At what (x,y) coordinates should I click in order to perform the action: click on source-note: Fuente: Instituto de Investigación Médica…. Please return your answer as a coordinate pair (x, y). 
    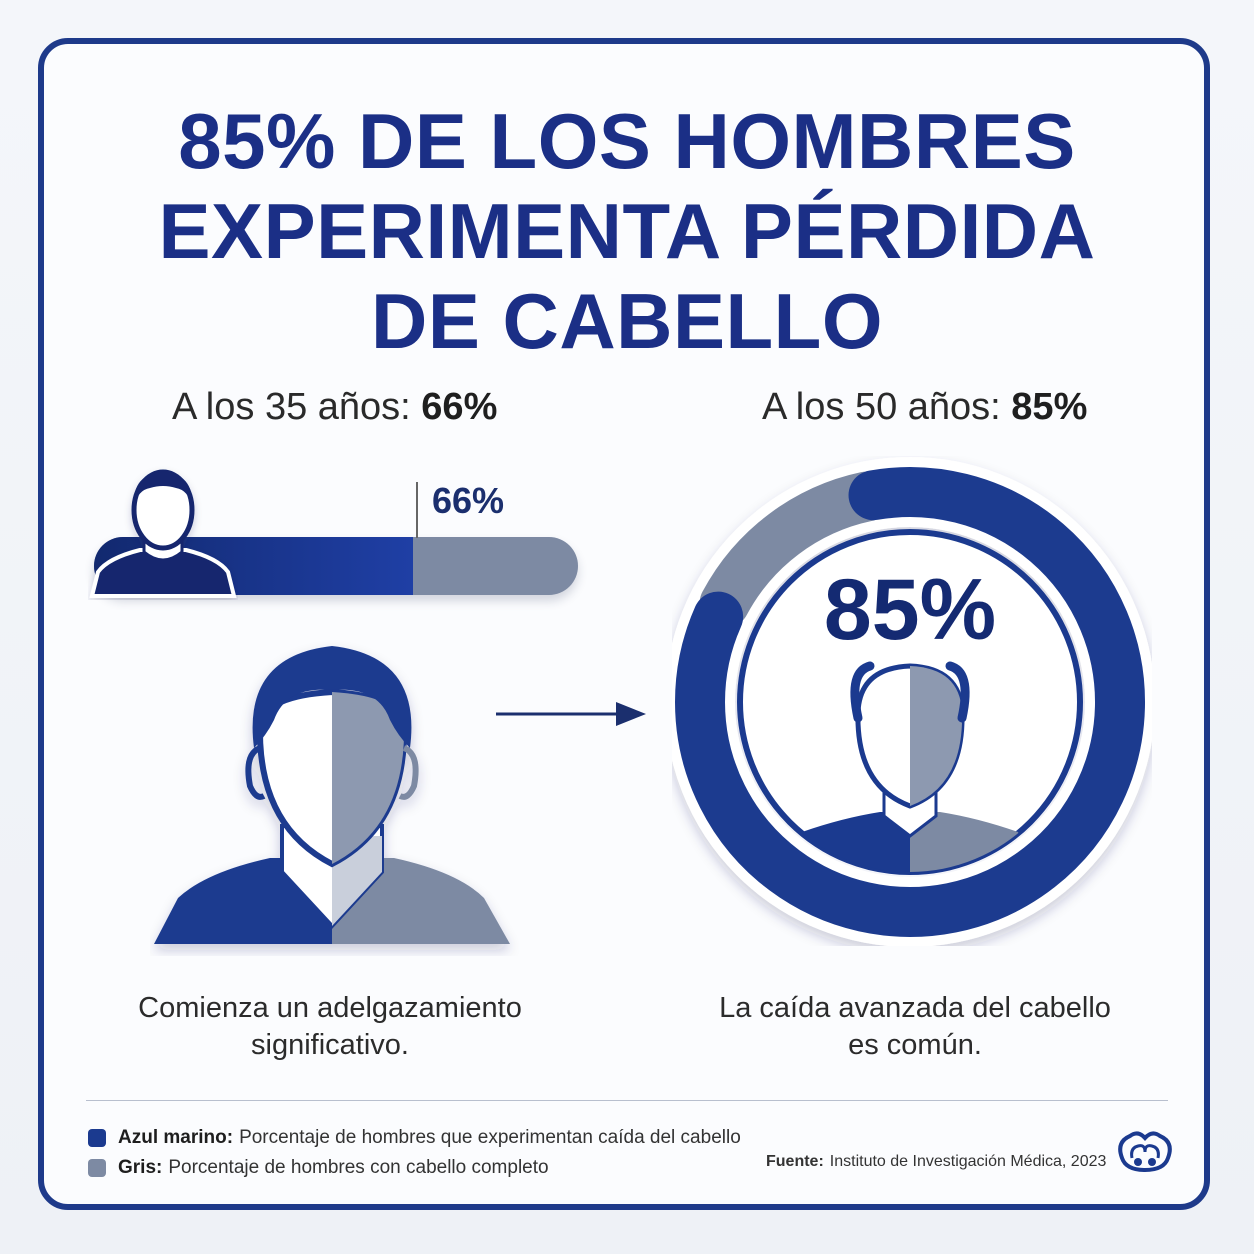
    Looking at the image, I should click on (936, 1162).